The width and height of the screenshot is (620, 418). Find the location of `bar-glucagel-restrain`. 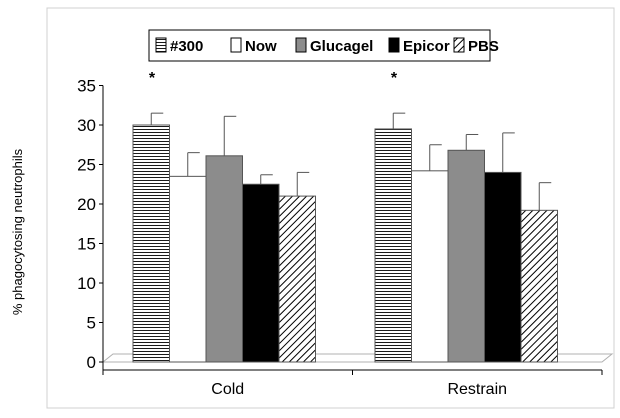

bar-glucagel-restrain is located at coordinates (466, 256).